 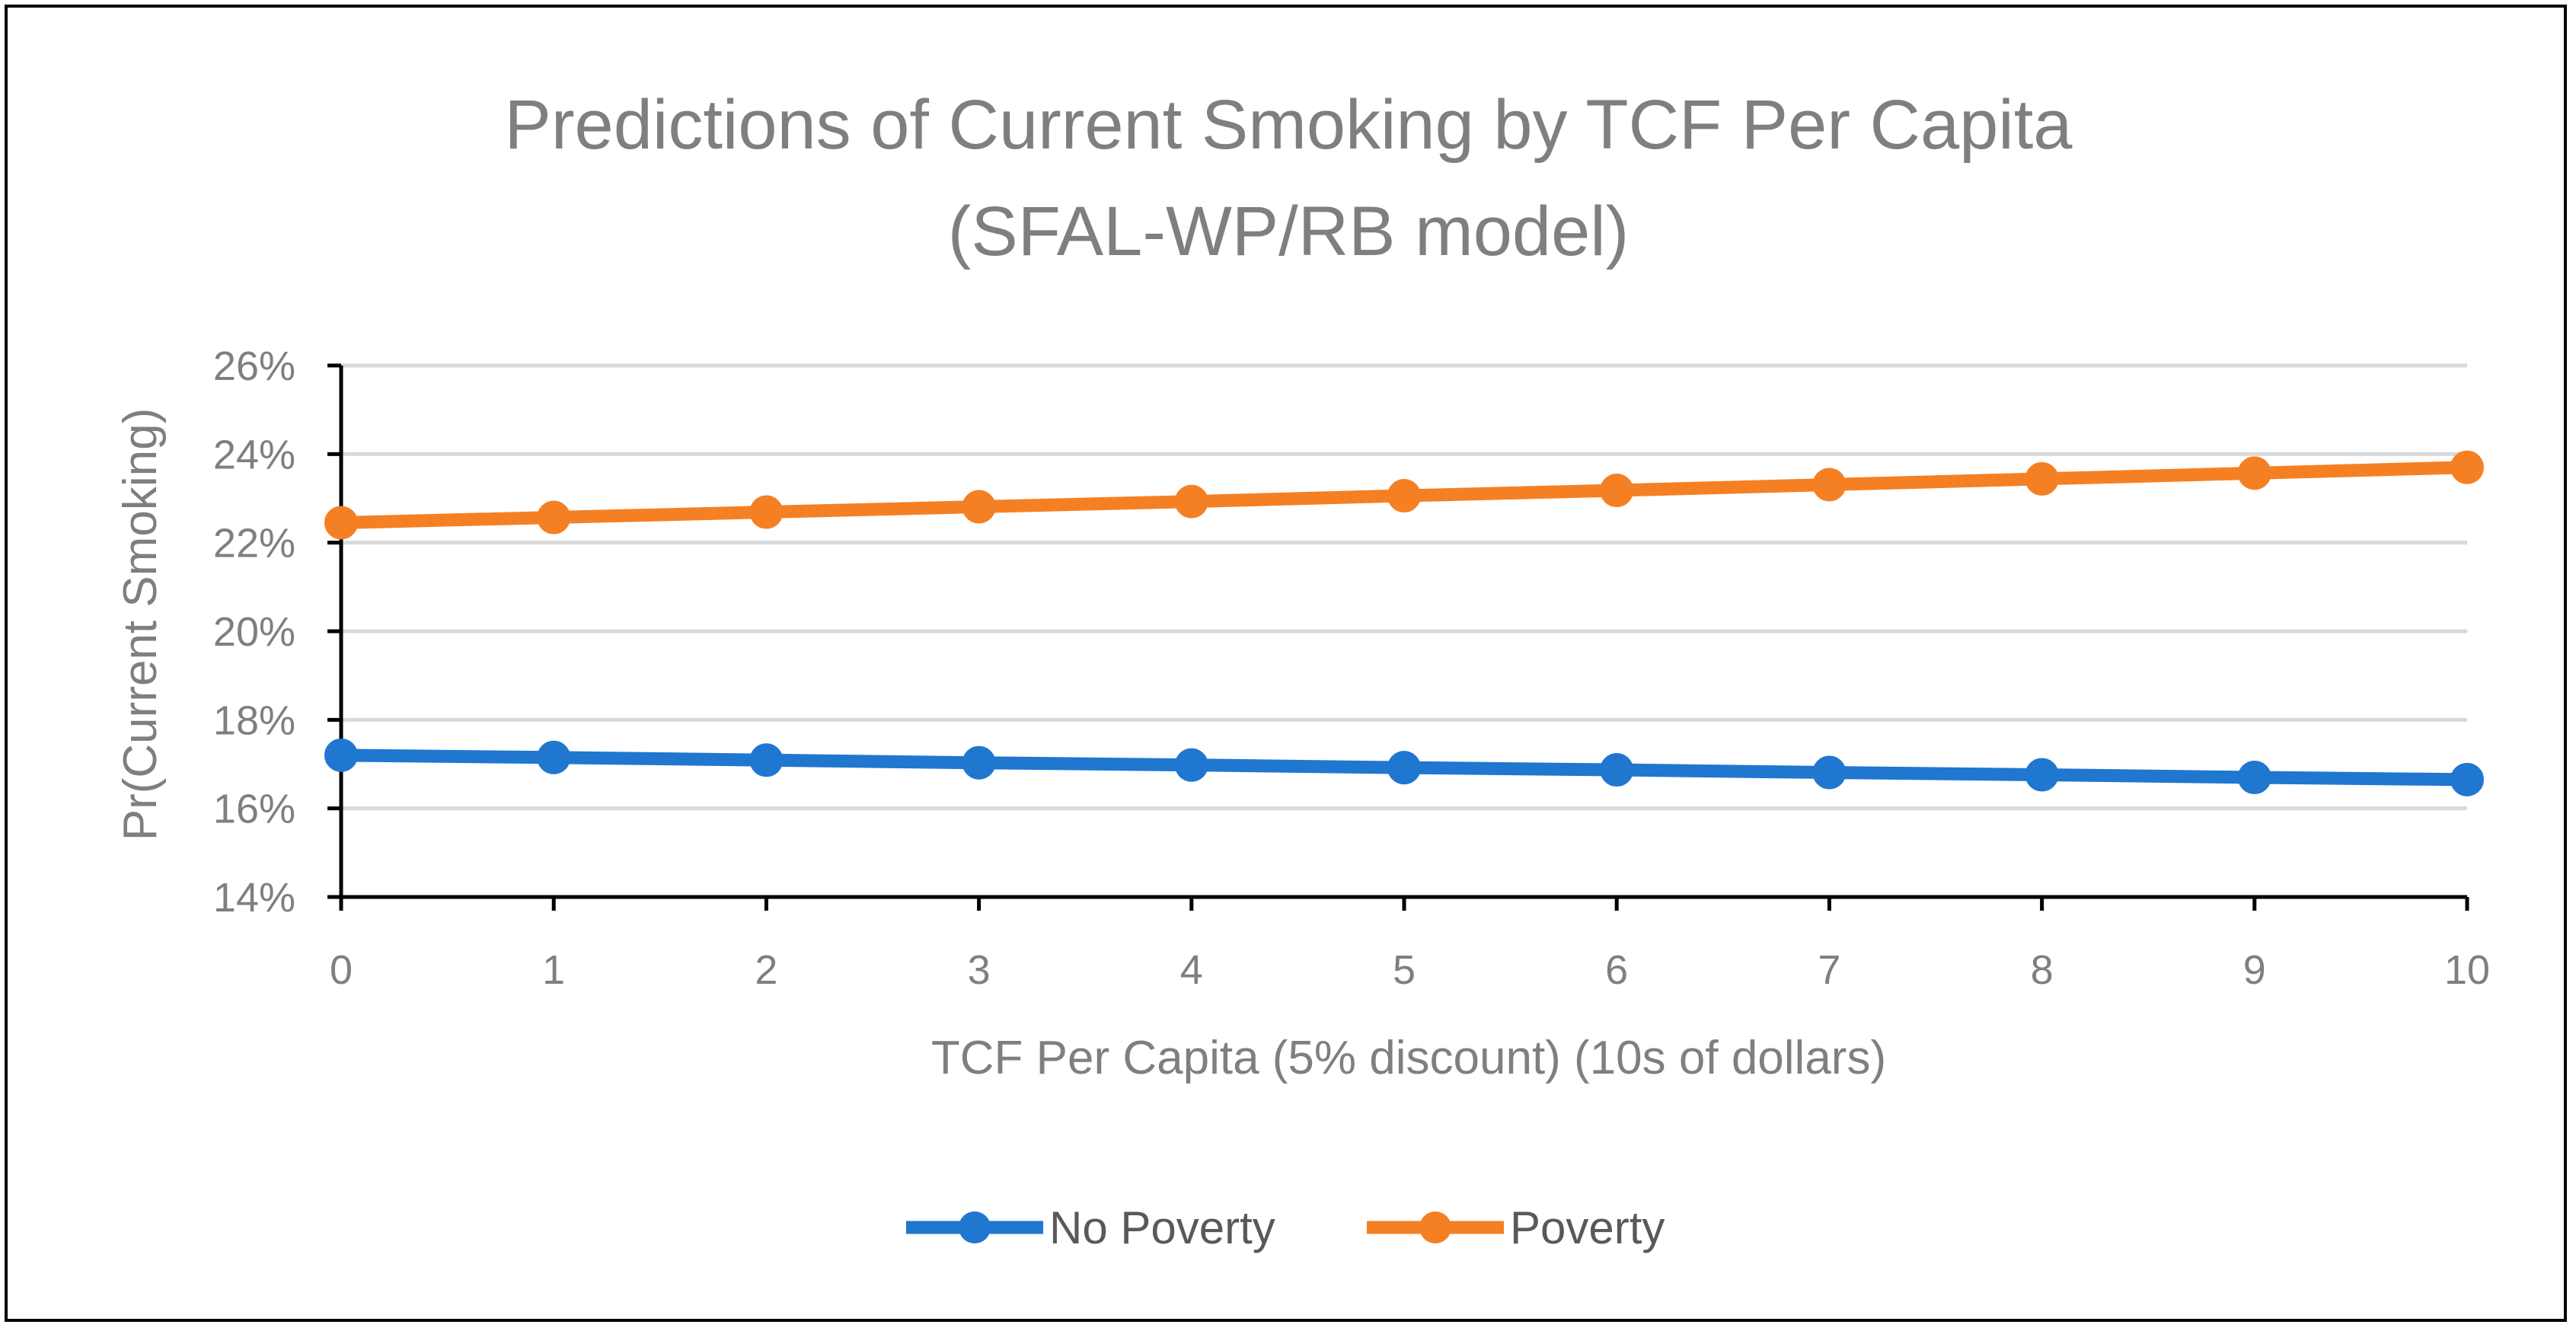 I want to click on legend-marker-no-poverty, so click(x=975, y=1227).